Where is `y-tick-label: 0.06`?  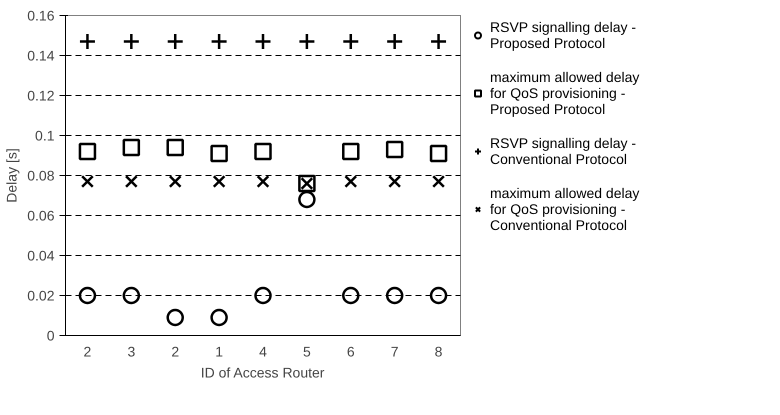
y-tick-label: 0.06 is located at coordinates (41, 216).